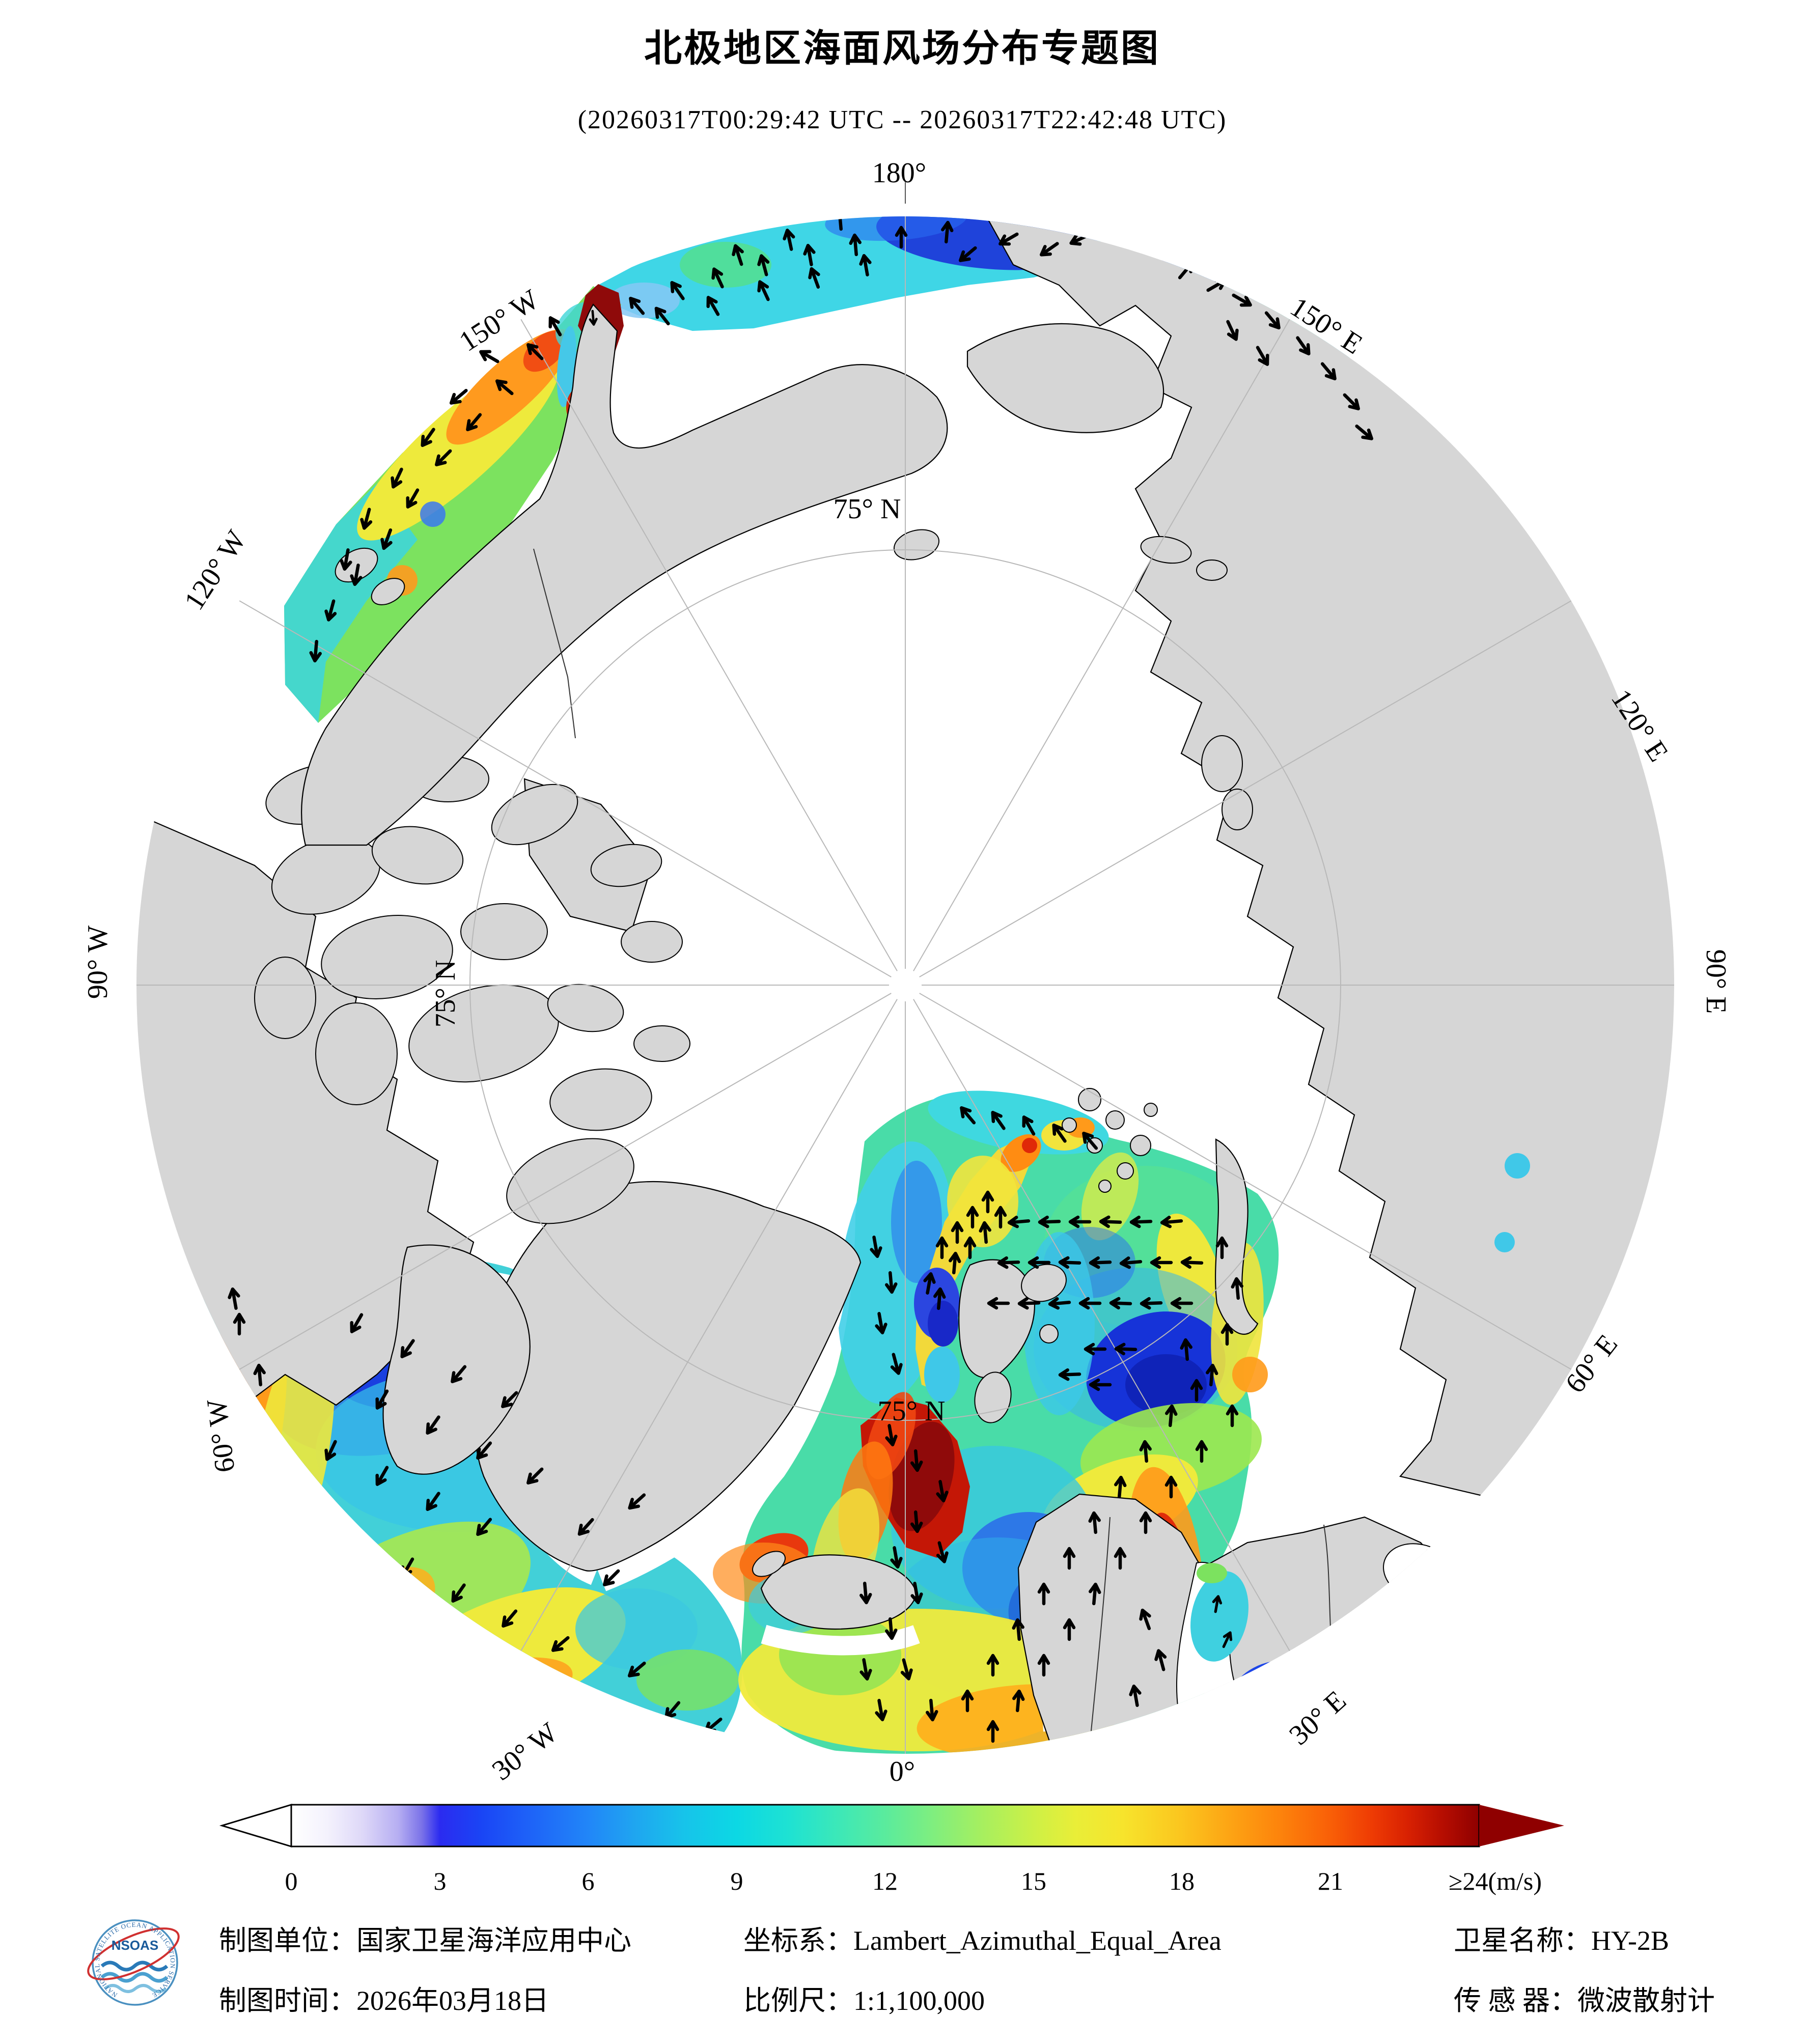  I want to click on lat-label-75n-top: 75° N, so click(867, 509).